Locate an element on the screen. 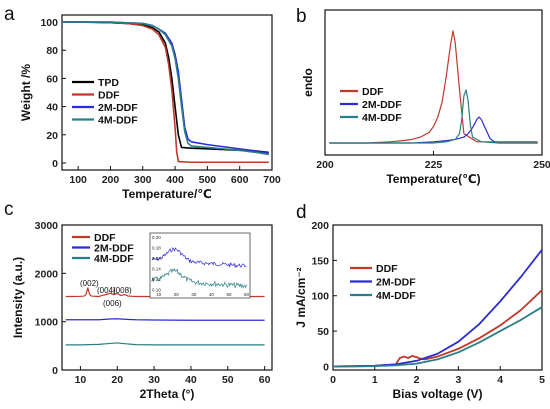  y-tick-label: 80 is located at coordinates (52, 51).